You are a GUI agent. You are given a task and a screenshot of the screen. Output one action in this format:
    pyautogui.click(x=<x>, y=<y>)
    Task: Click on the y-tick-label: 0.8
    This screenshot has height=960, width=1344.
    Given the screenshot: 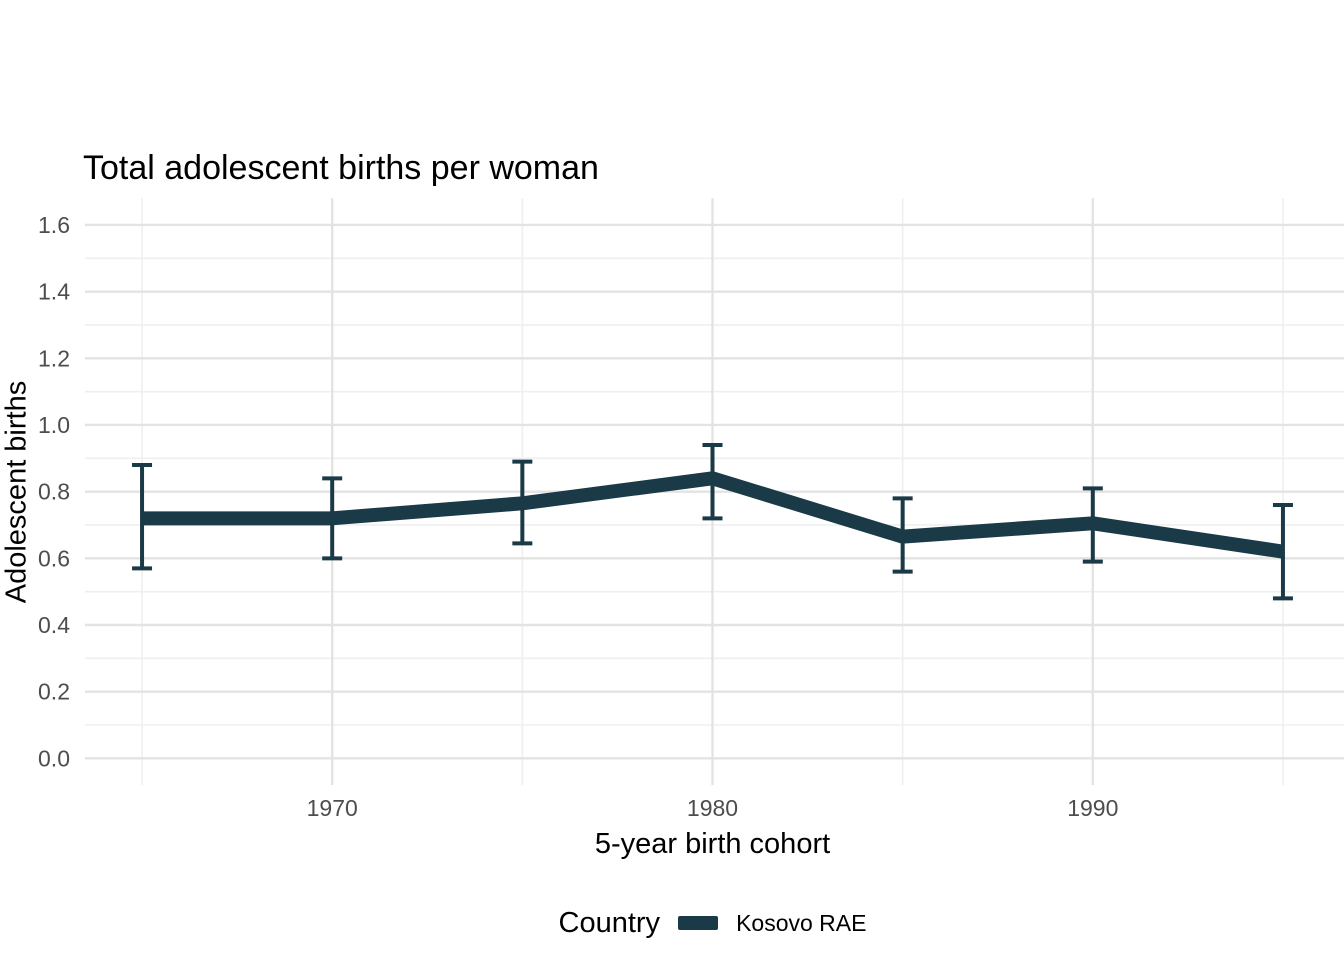 What is the action you would take?
    pyautogui.click(x=54, y=492)
    